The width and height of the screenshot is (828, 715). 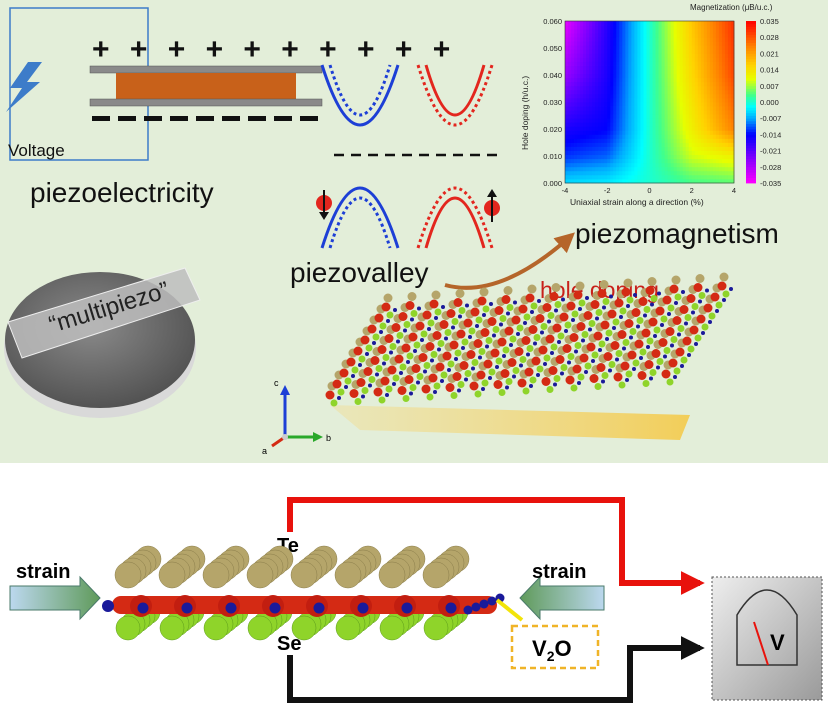 I want to click on piezo-slab, so click(x=206, y=86).